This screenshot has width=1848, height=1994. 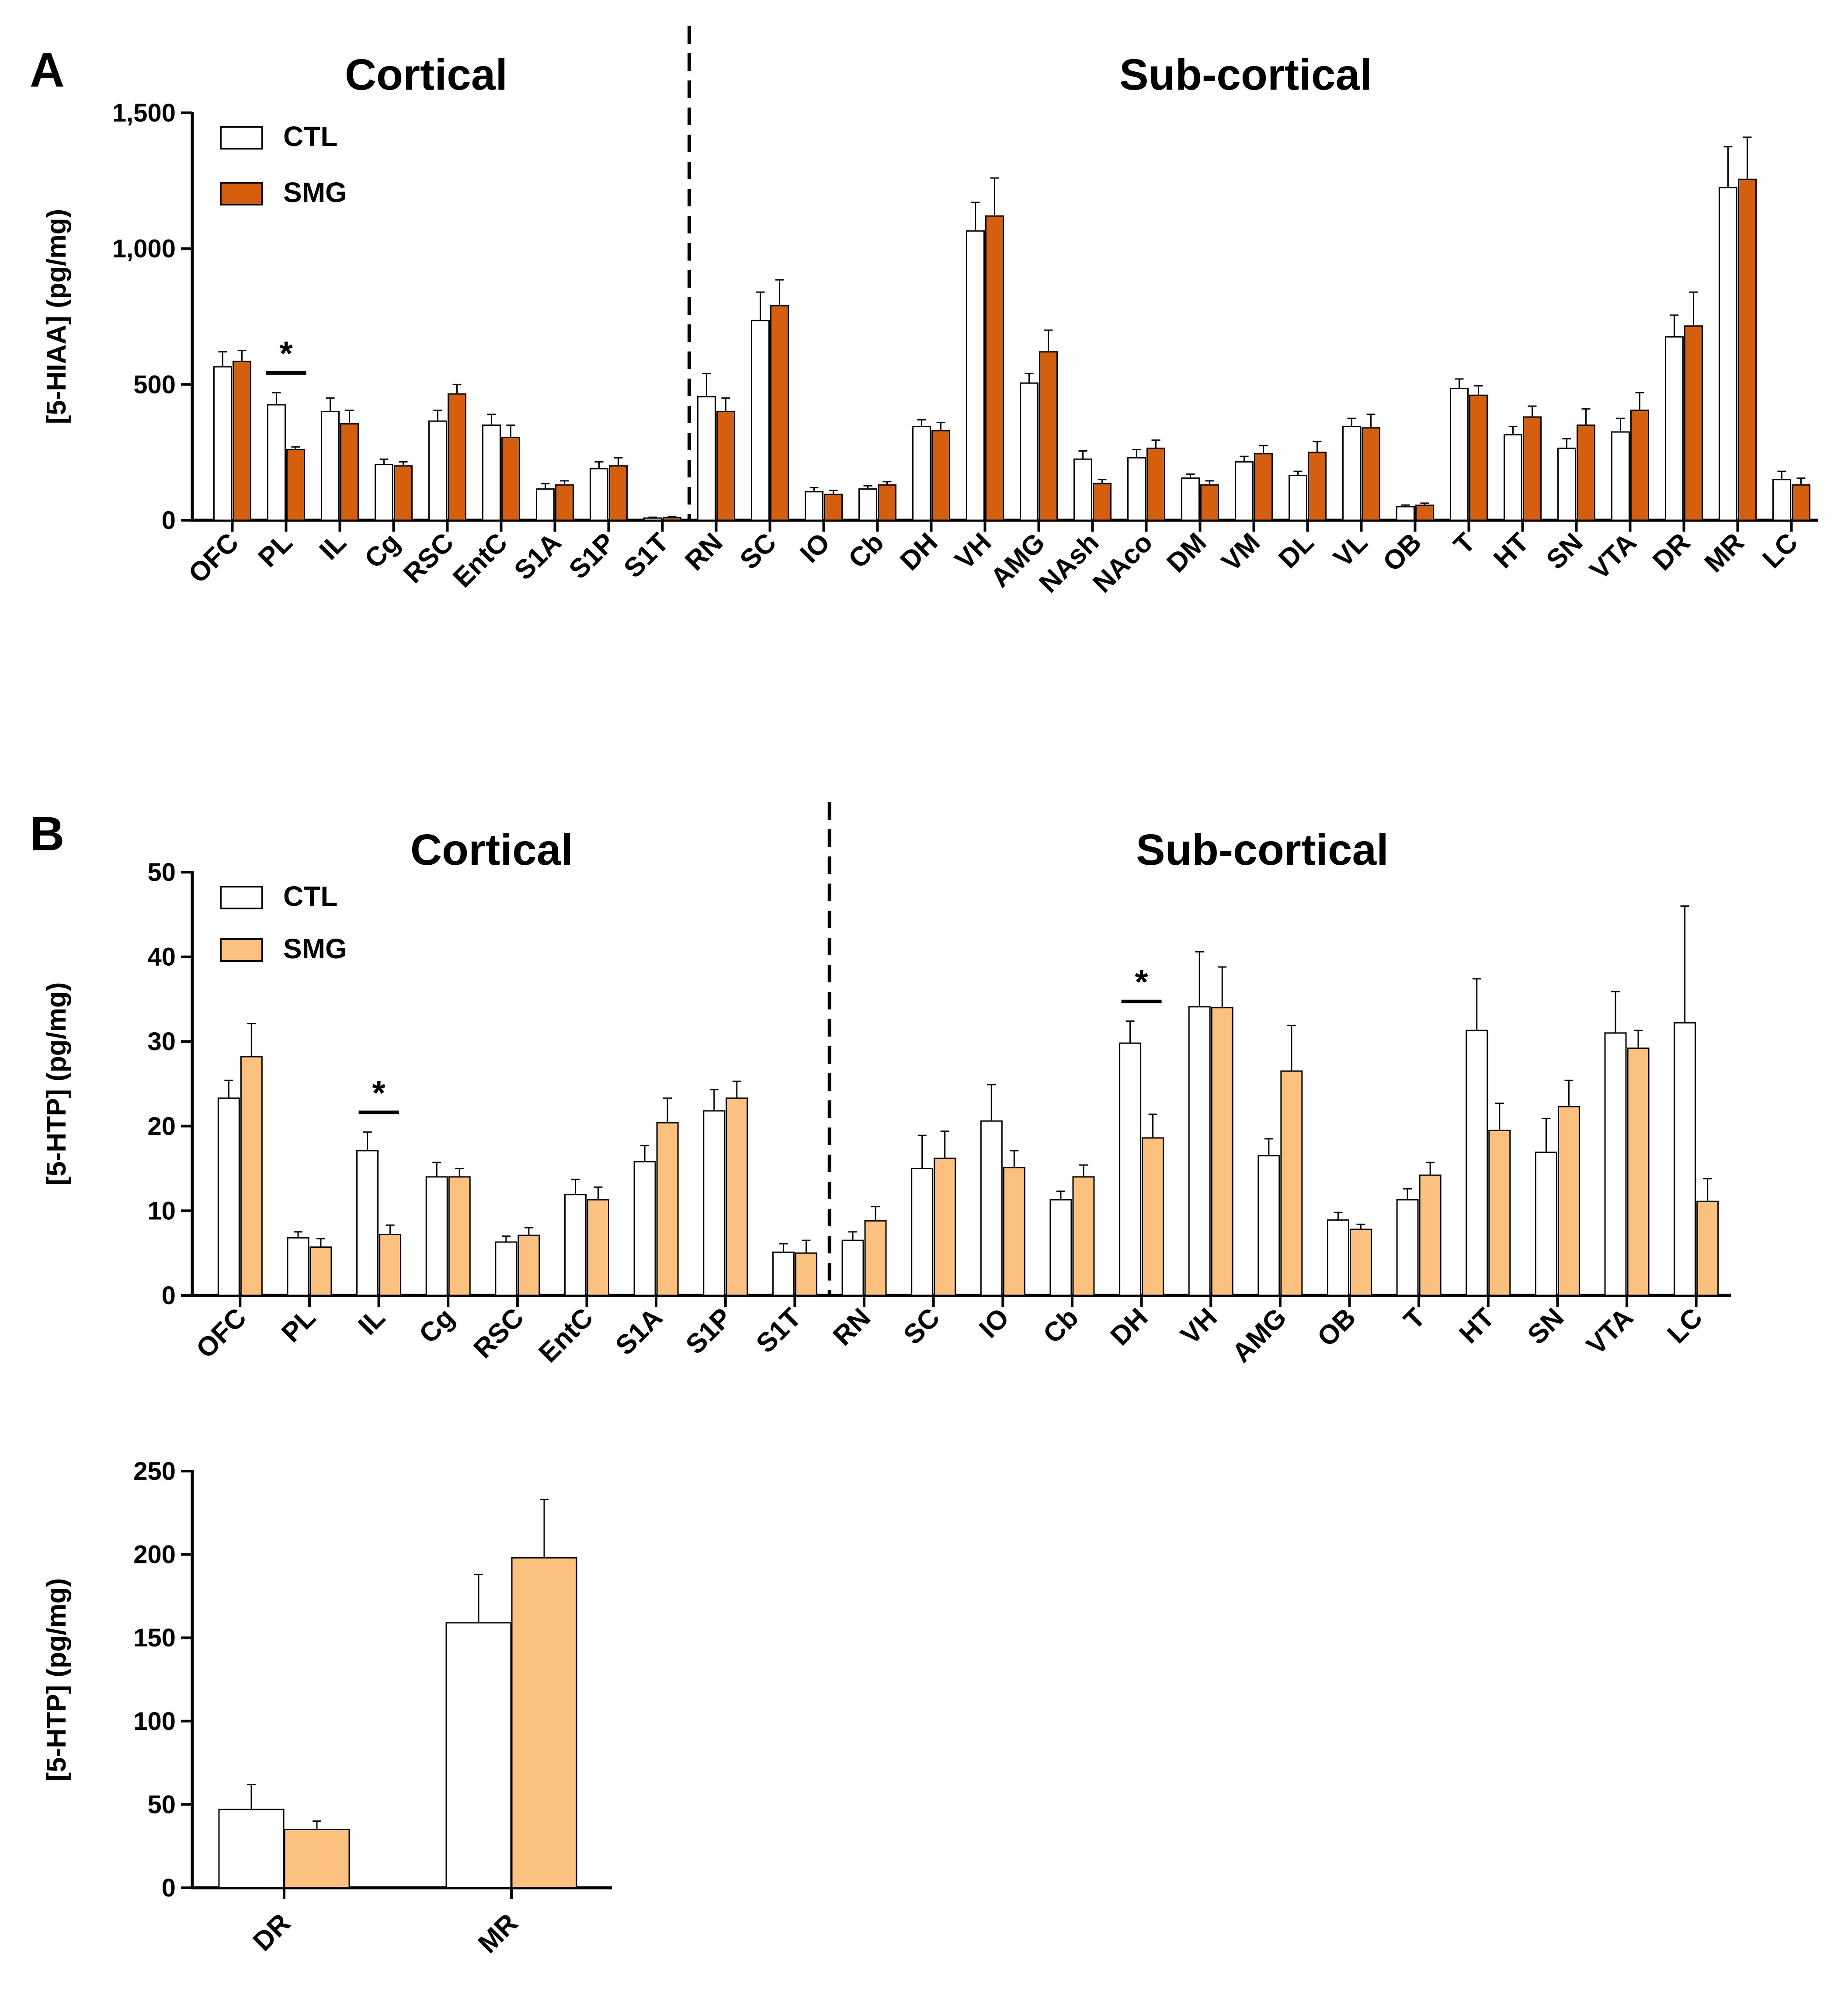 I want to click on bar-smg-rsc, so click(x=529, y=1265).